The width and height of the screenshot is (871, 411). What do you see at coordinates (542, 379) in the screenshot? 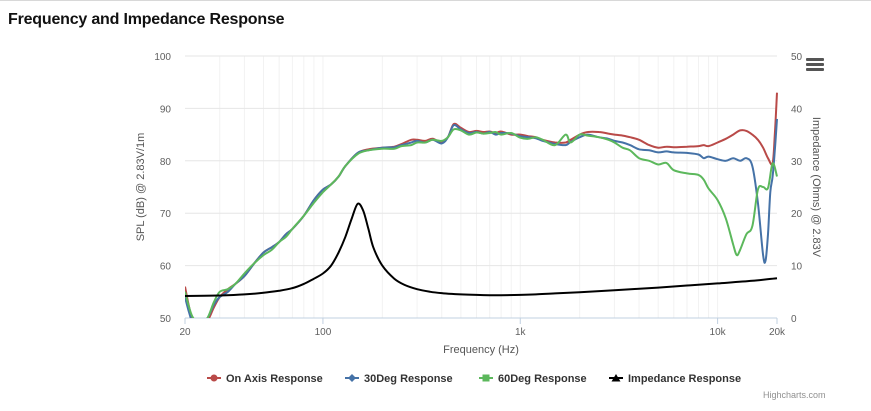
I see `legend-label: 60Deg Response` at bounding box center [542, 379].